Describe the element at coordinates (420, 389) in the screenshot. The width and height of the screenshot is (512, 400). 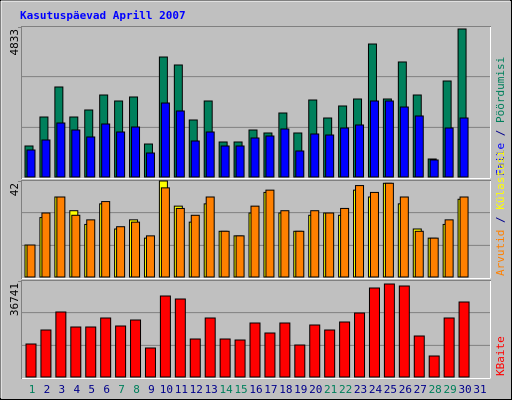
I see `x-tick-label: 27` at that location.